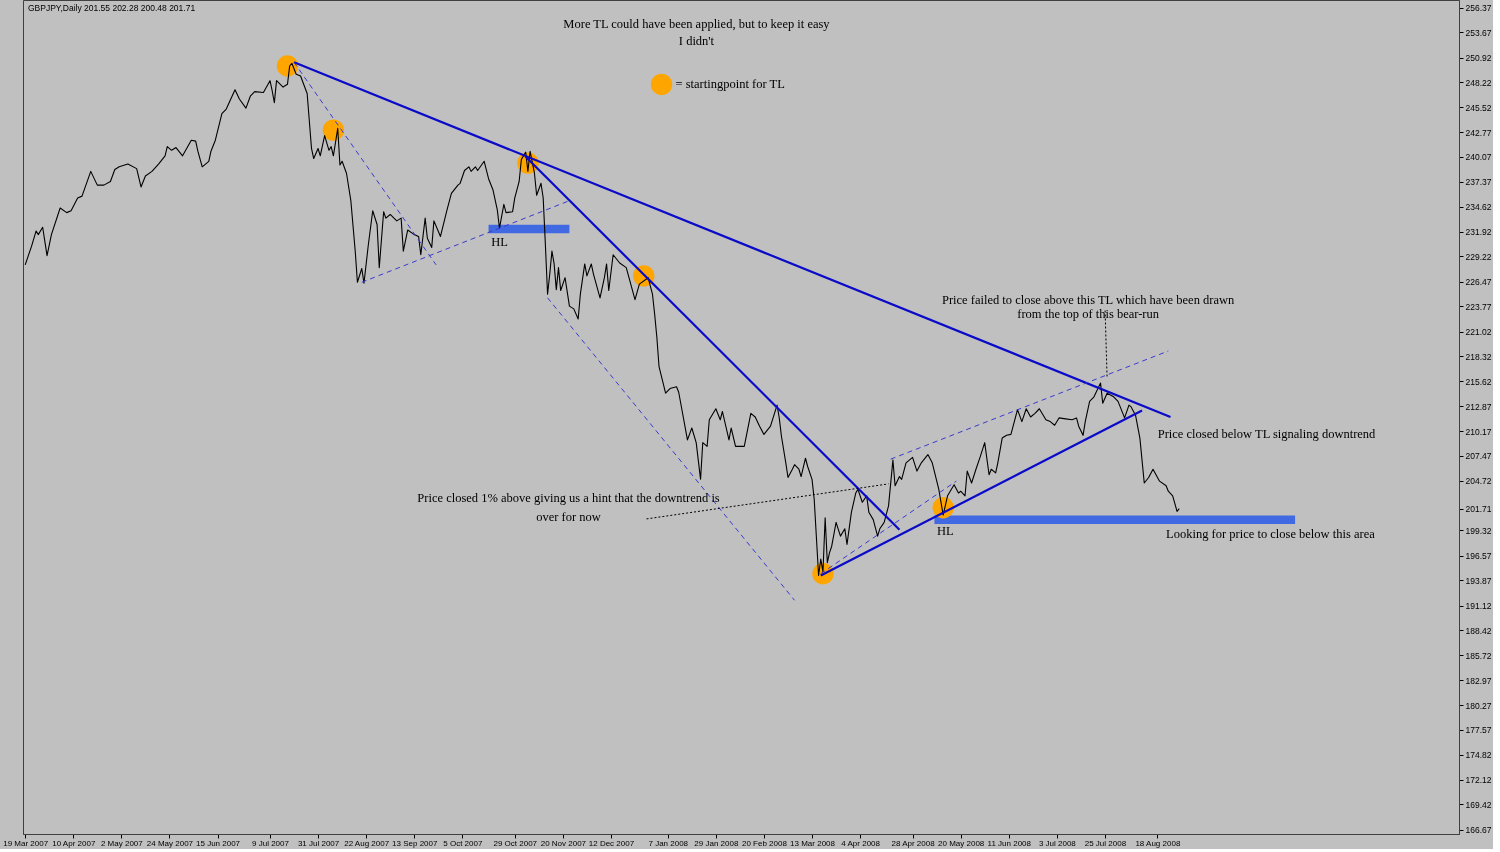 Image resolution: width=1500 pixels, height=852 pixels. Describe the element at coordinates (913, 843) in the screenshot. I see `x-tick-label: 28 Apr 2008` at that location.